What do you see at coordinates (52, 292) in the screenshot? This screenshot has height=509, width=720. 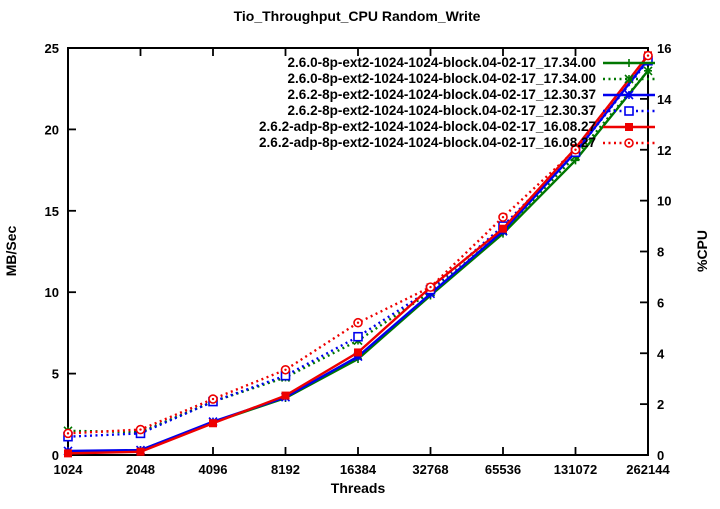 I see `left-tick-label: 10` at bounding box center [52, 292].